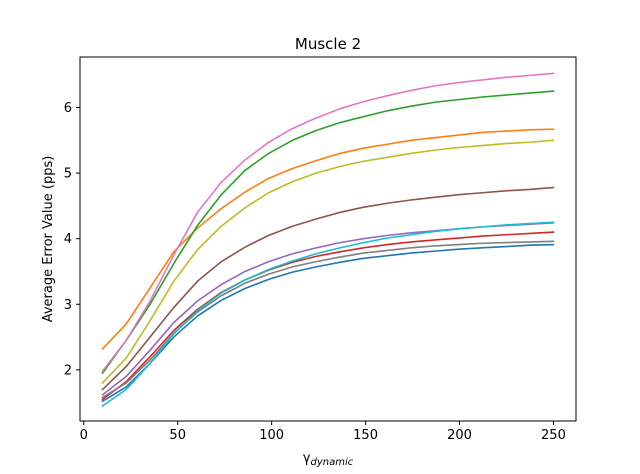 This screenshot has width=640, height=474. What do you see at coordinates (323, 432) in the screenshot?
I see `x-axis-ticks: 0 50 100 150 200 250` at bounding box center [323, 432].